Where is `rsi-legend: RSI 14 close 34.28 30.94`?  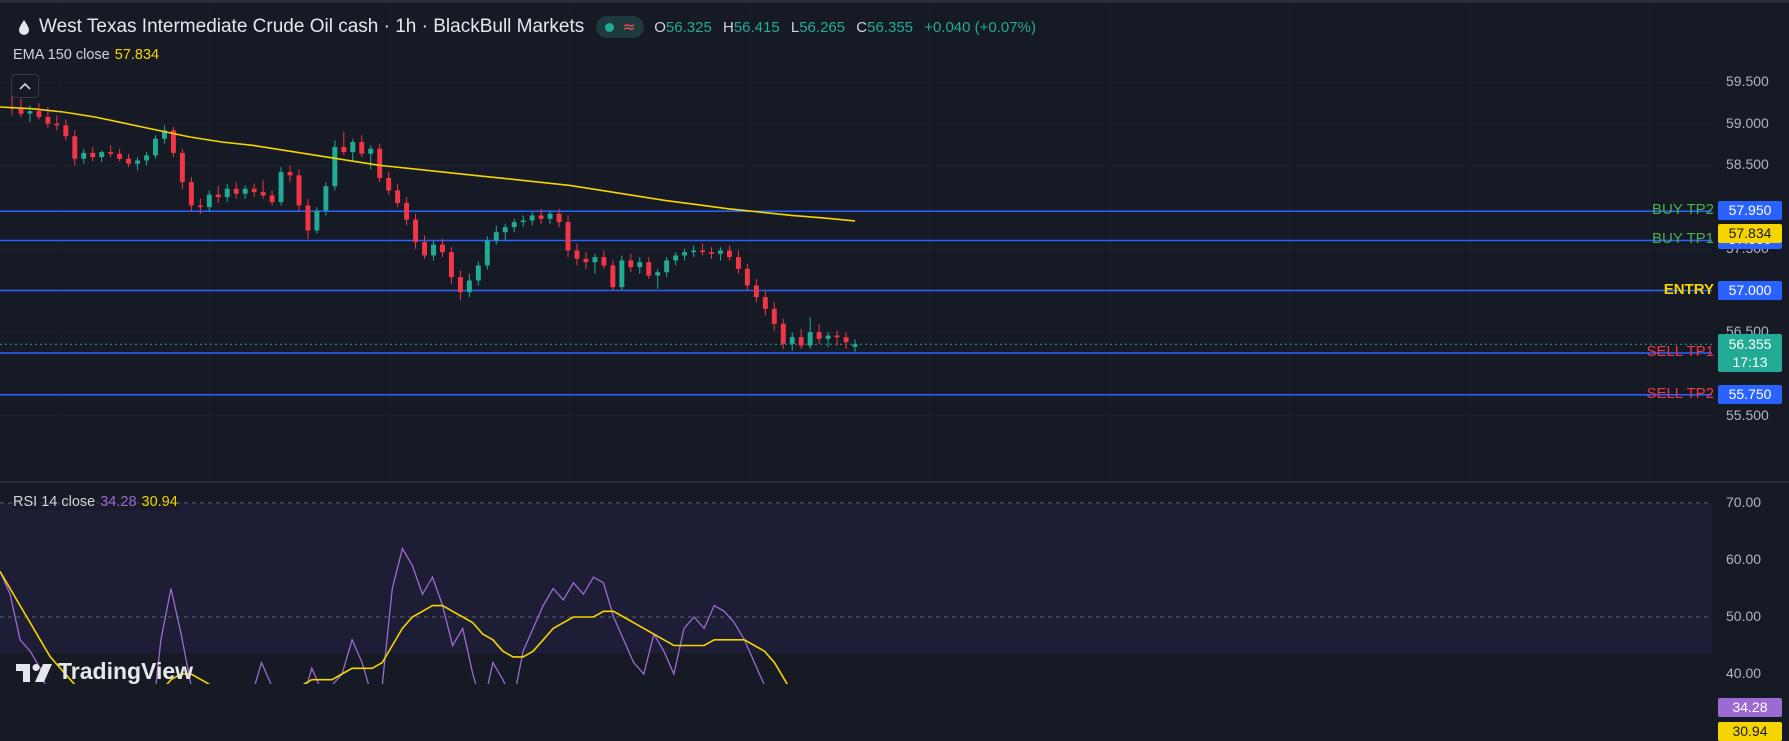 rsi-legend: RSI 14 close 34.28 30.94 is located at coordinates (95, 502).